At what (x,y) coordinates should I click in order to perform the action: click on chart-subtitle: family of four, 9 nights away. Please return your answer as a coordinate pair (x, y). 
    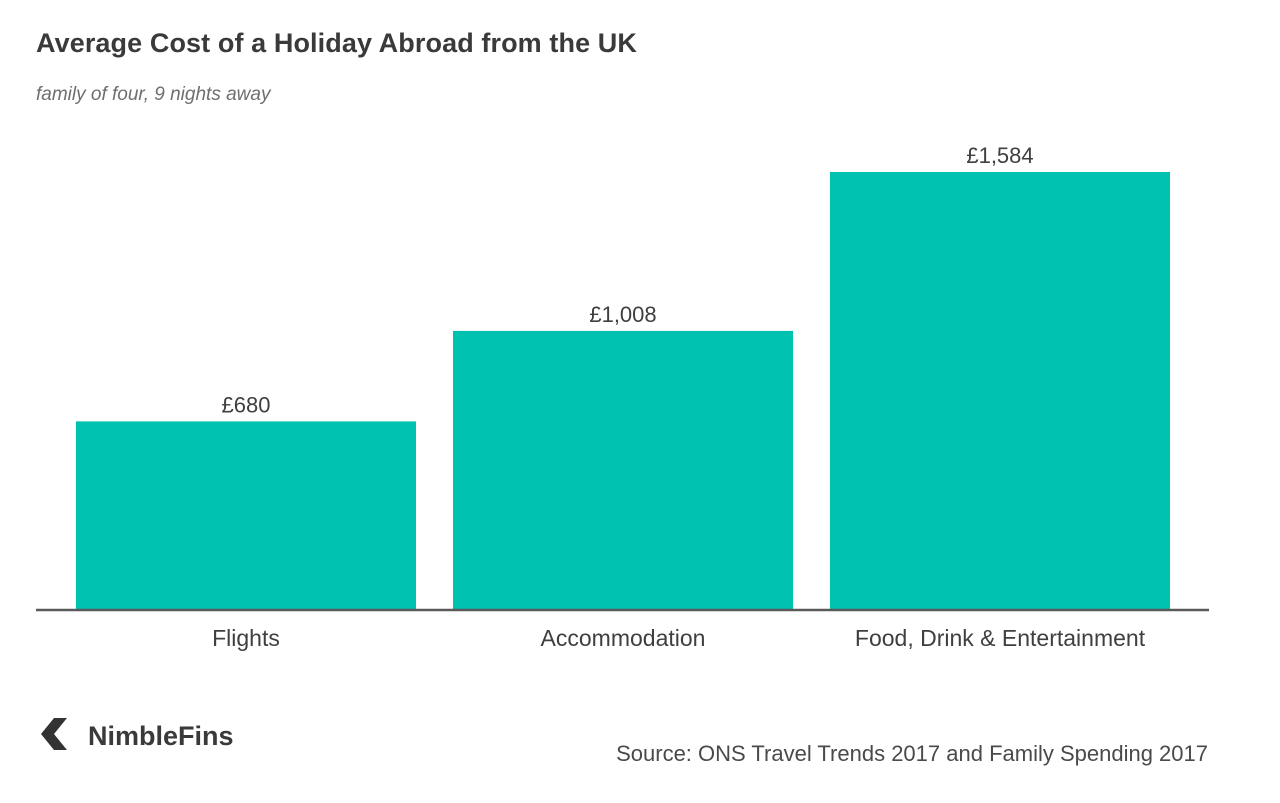
    Looking at the image, I should click on (153, 94).